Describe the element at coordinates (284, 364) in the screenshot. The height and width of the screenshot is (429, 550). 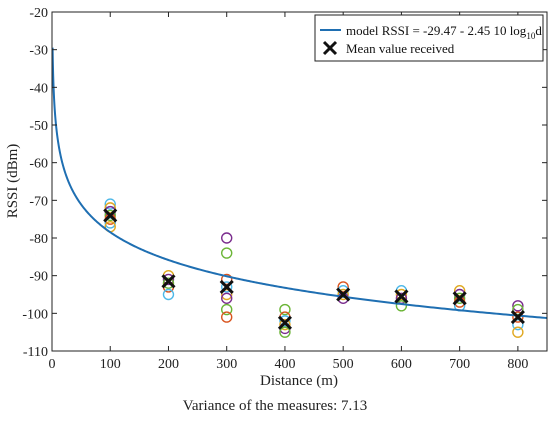
I see `x-tick-label: 400` at that location.